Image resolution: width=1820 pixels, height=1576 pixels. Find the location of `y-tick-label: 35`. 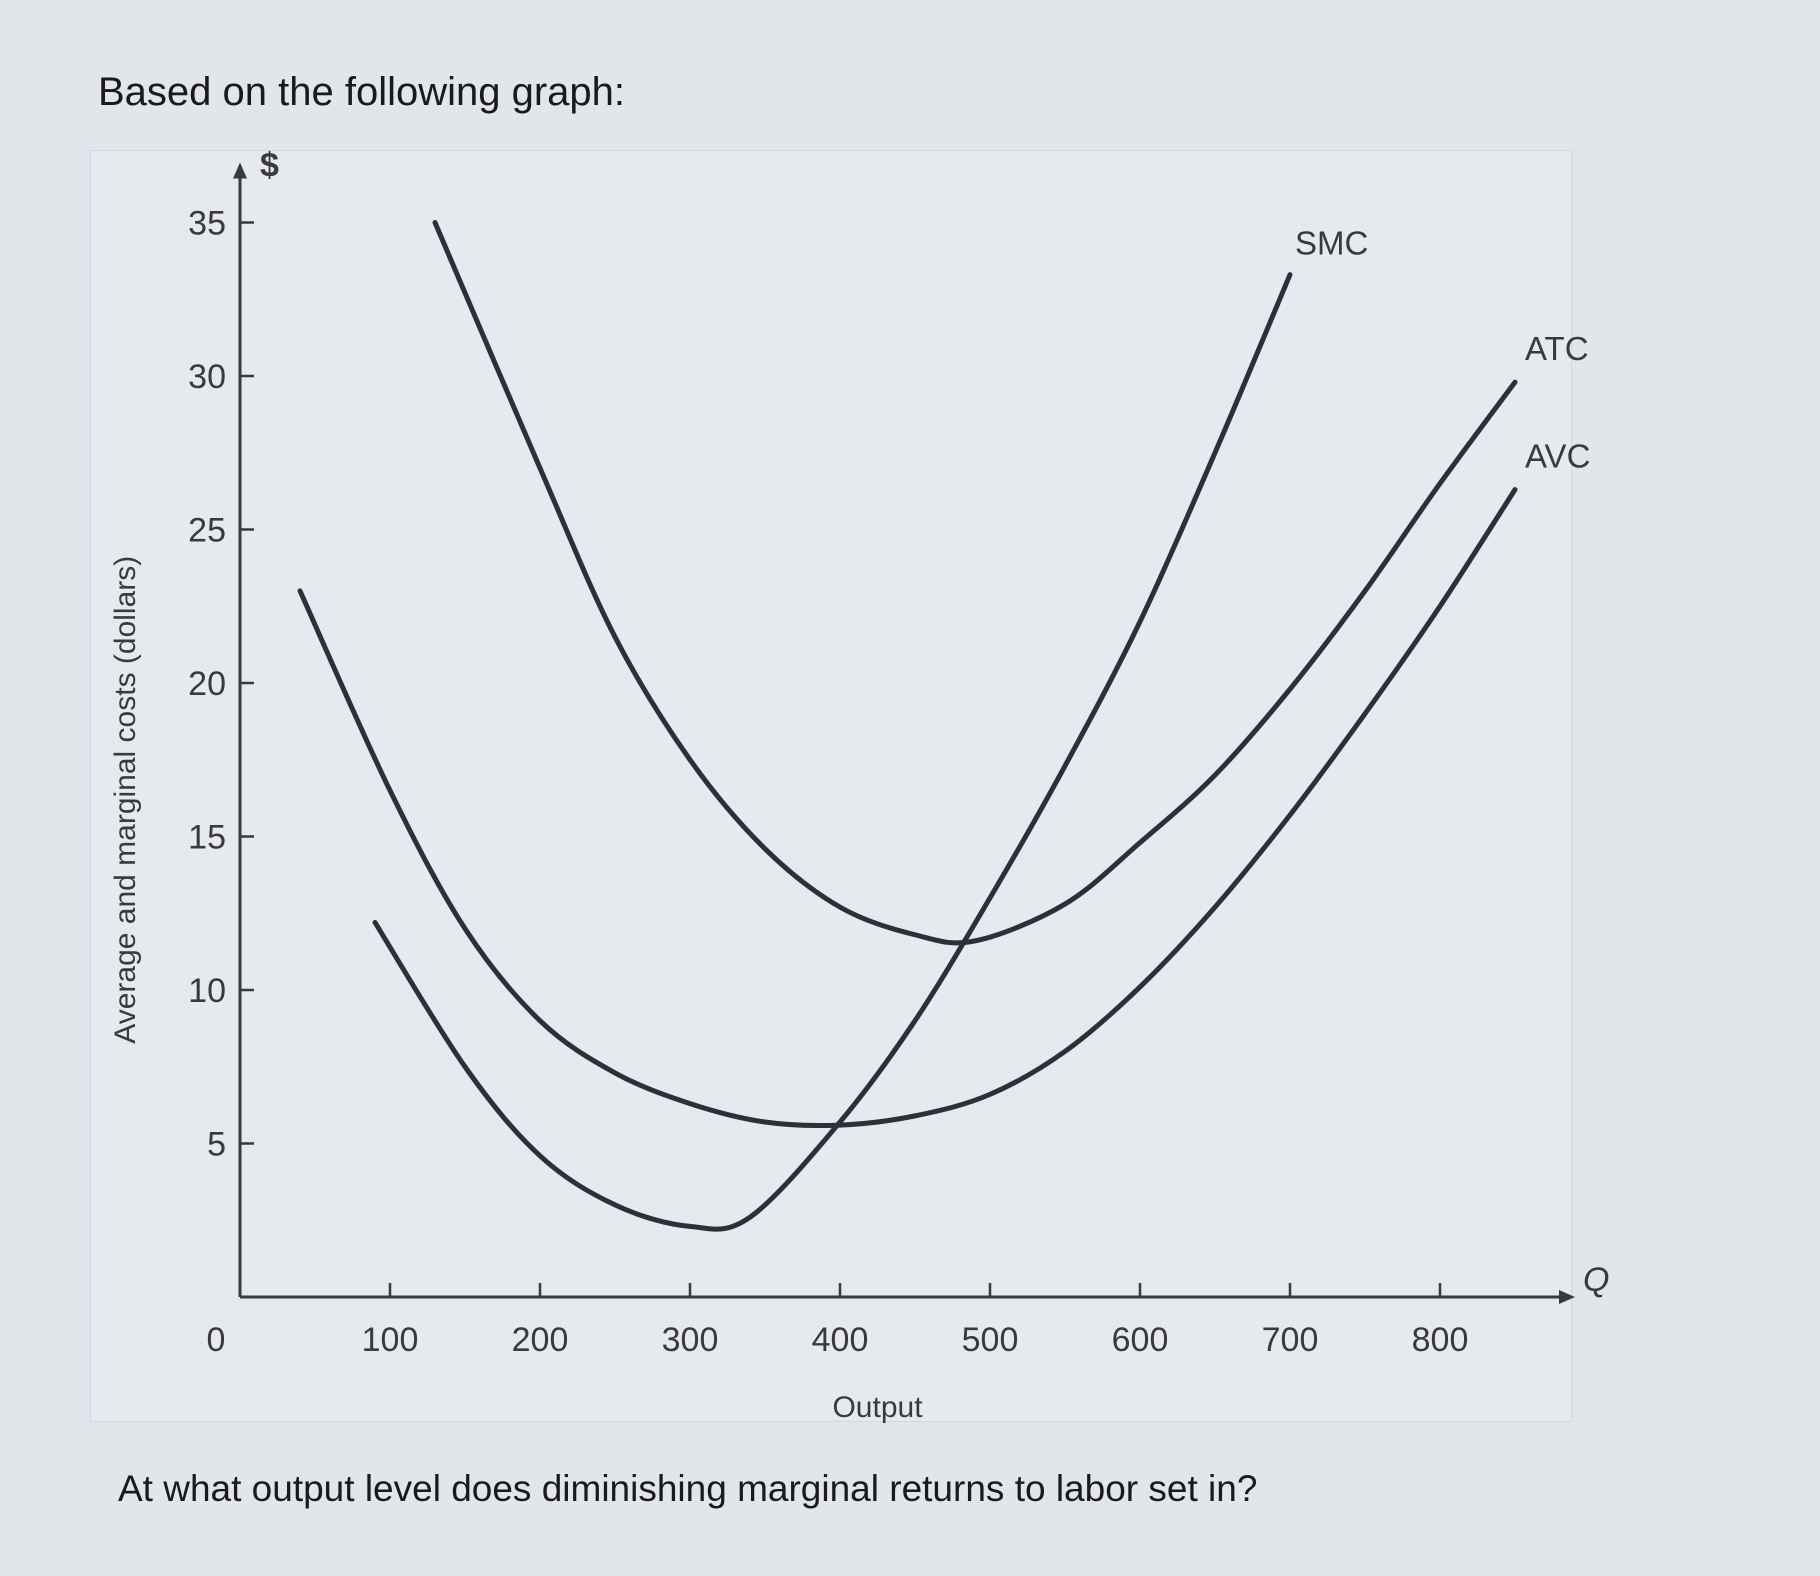

y-tick-label: 35 is located at coordinates (207, 224).